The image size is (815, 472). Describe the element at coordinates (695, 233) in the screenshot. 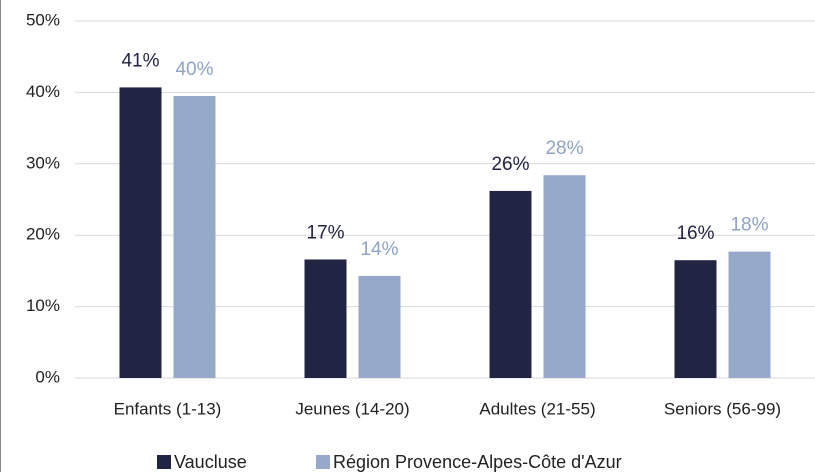

I see `value-label: 16%` at that location.